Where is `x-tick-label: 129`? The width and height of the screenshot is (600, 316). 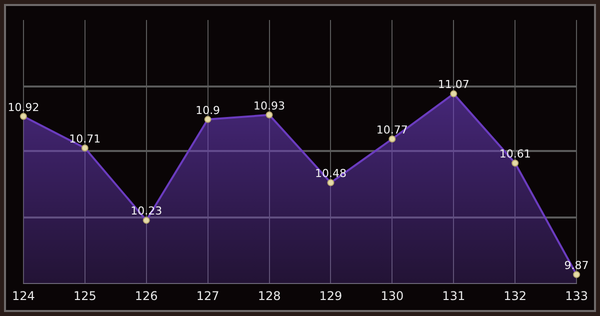 x-tick-label: 129 is located at coordinates (330, 295).